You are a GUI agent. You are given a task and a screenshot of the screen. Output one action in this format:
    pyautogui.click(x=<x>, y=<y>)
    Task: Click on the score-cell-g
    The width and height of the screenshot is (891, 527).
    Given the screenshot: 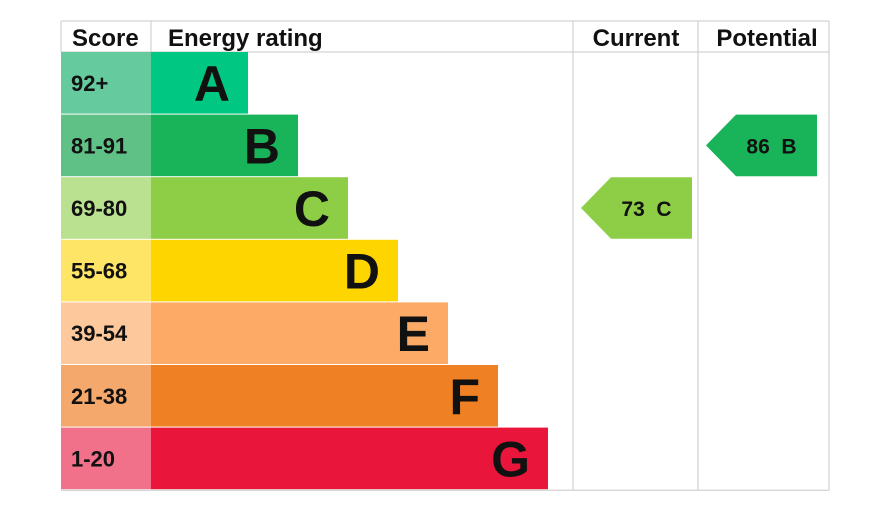 What is the action you would take?
    pyautogui.click(x=106, y=458)
    